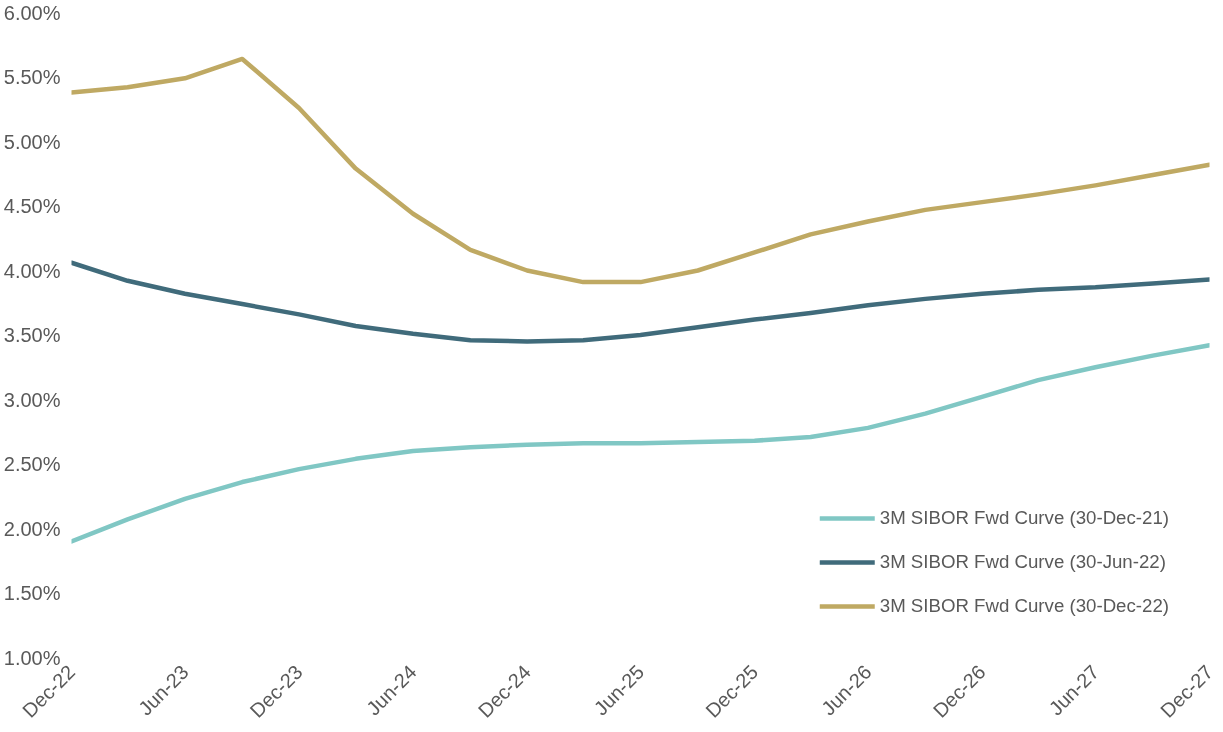  What do you see at coordinates (1024, 606) in the screenshot?
I see `legend-label: 3M SIBOR Fwd Curve (30-Dec-22)` at bounding box center [1024, 606].